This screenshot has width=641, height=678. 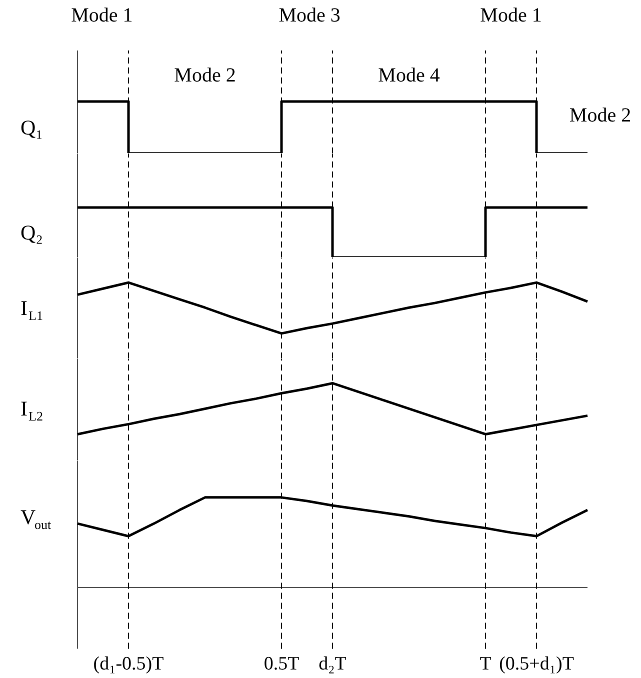 What do you see at coordinates (600, 115) in the screenshot?
I see `annotation: Mode 2` at bounding box center [600, 115].